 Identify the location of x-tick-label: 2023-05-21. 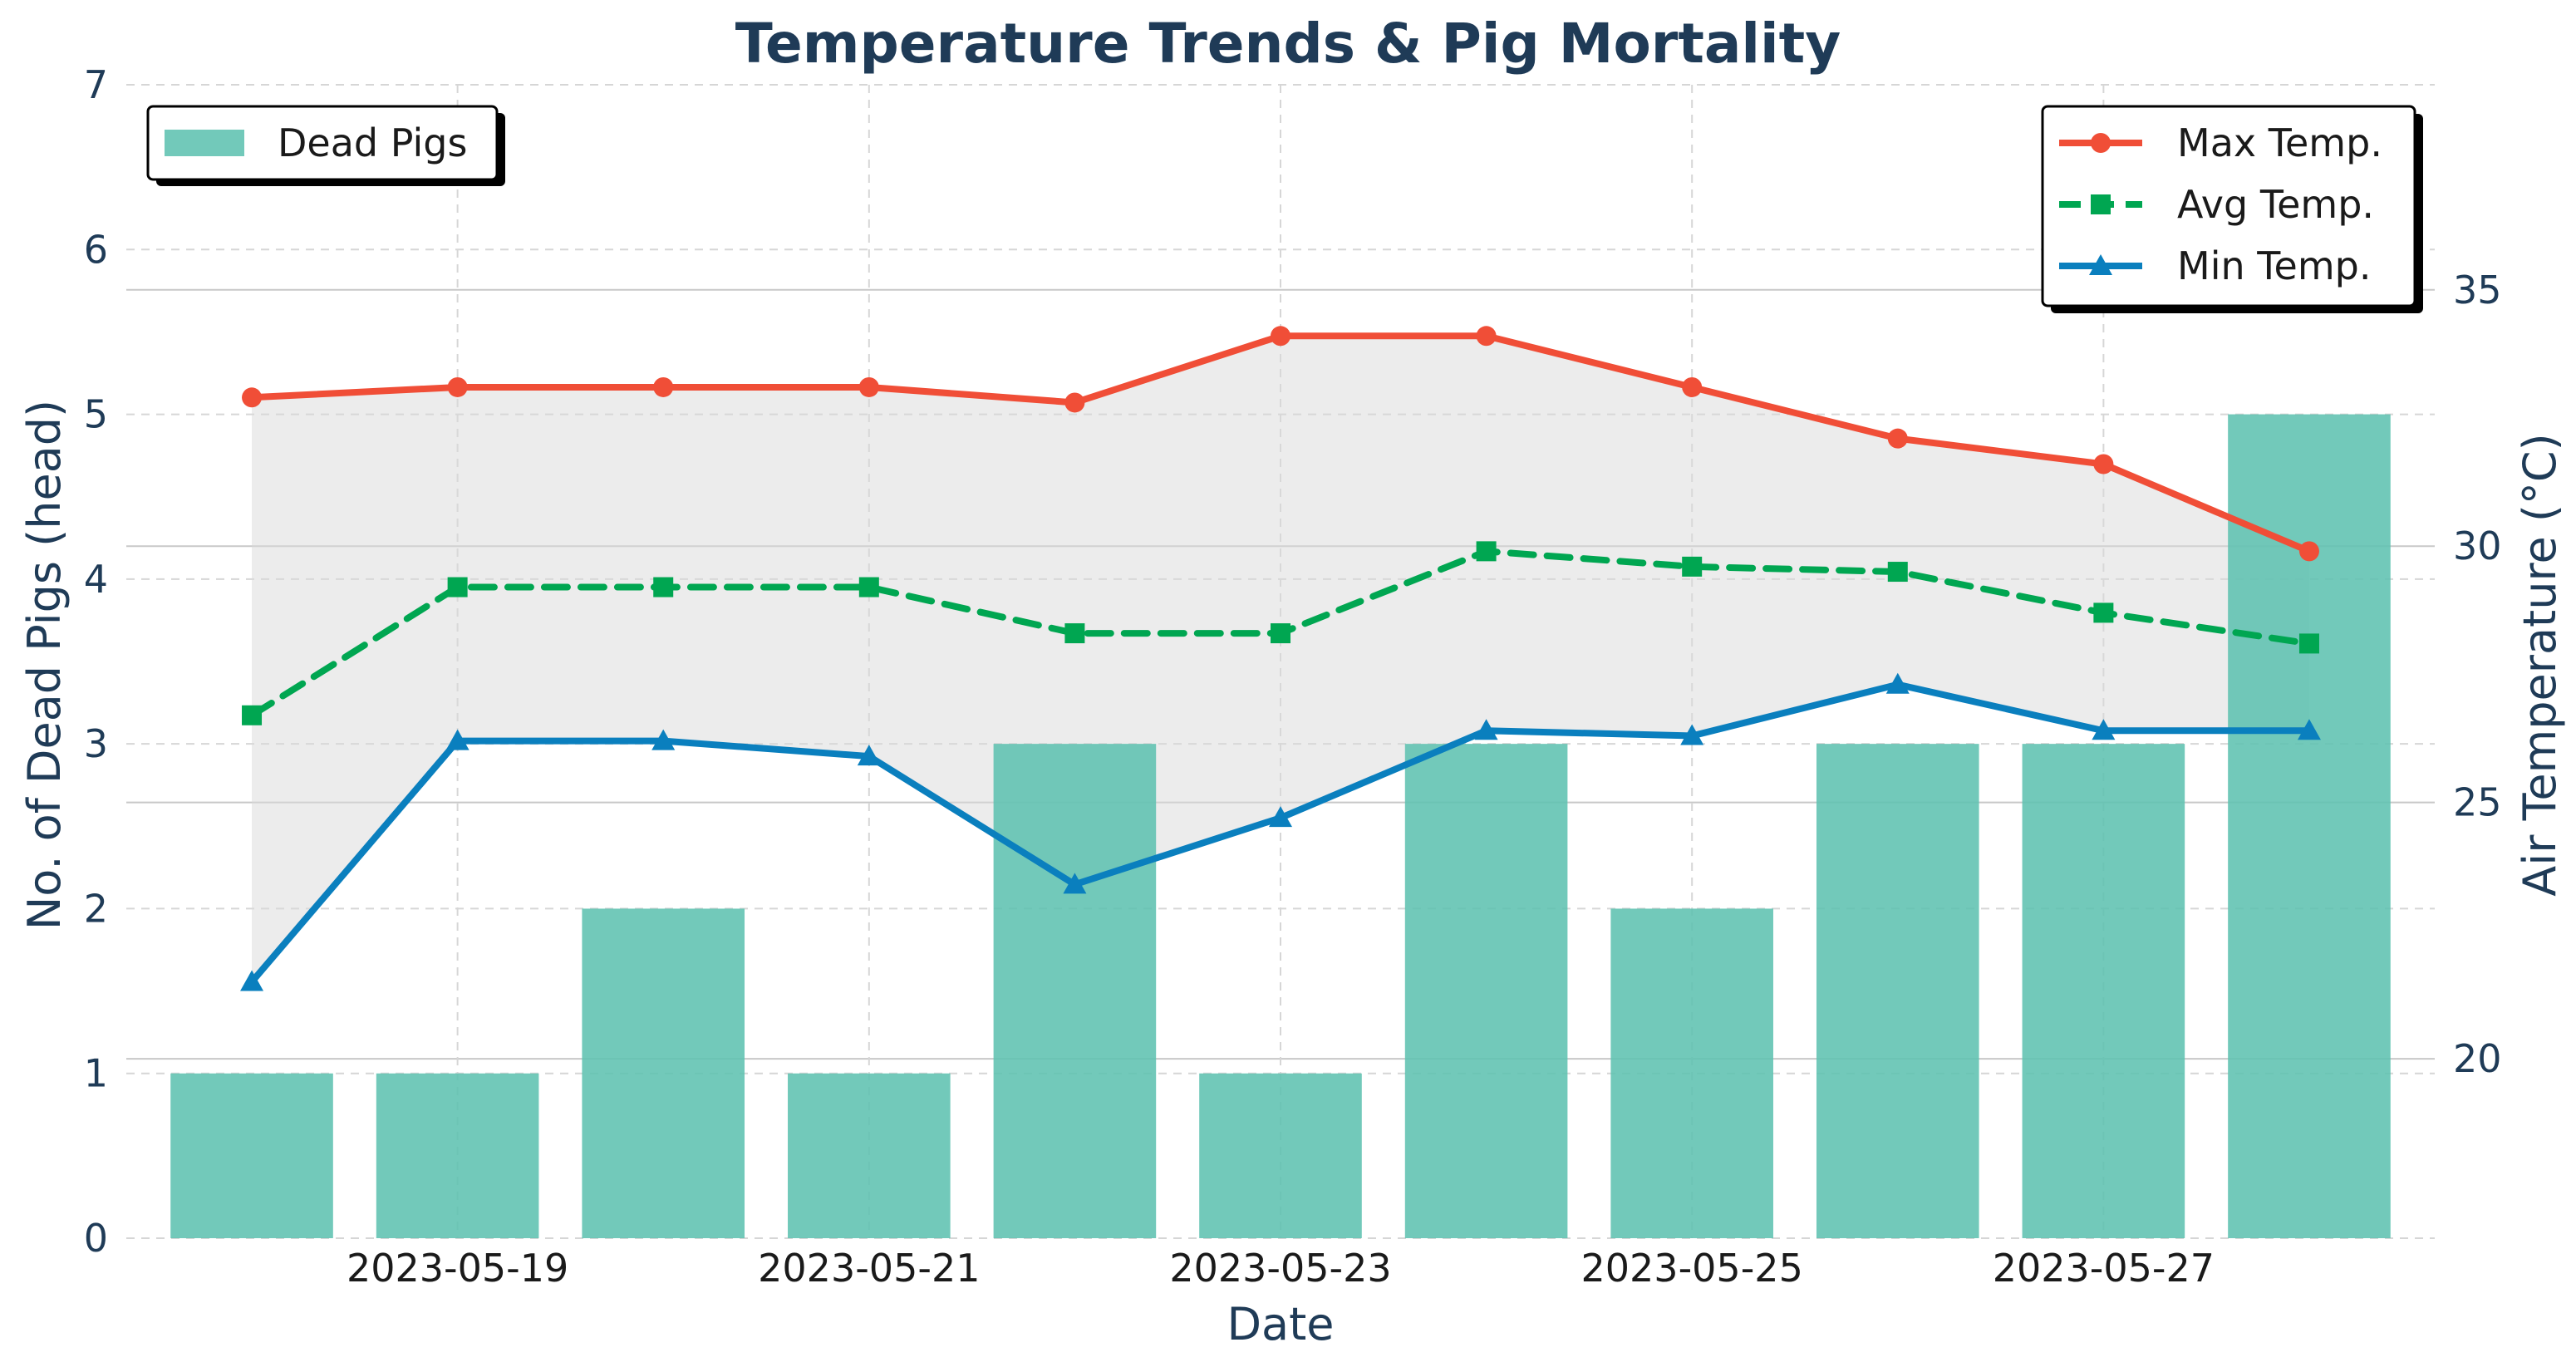
(869, 1268).